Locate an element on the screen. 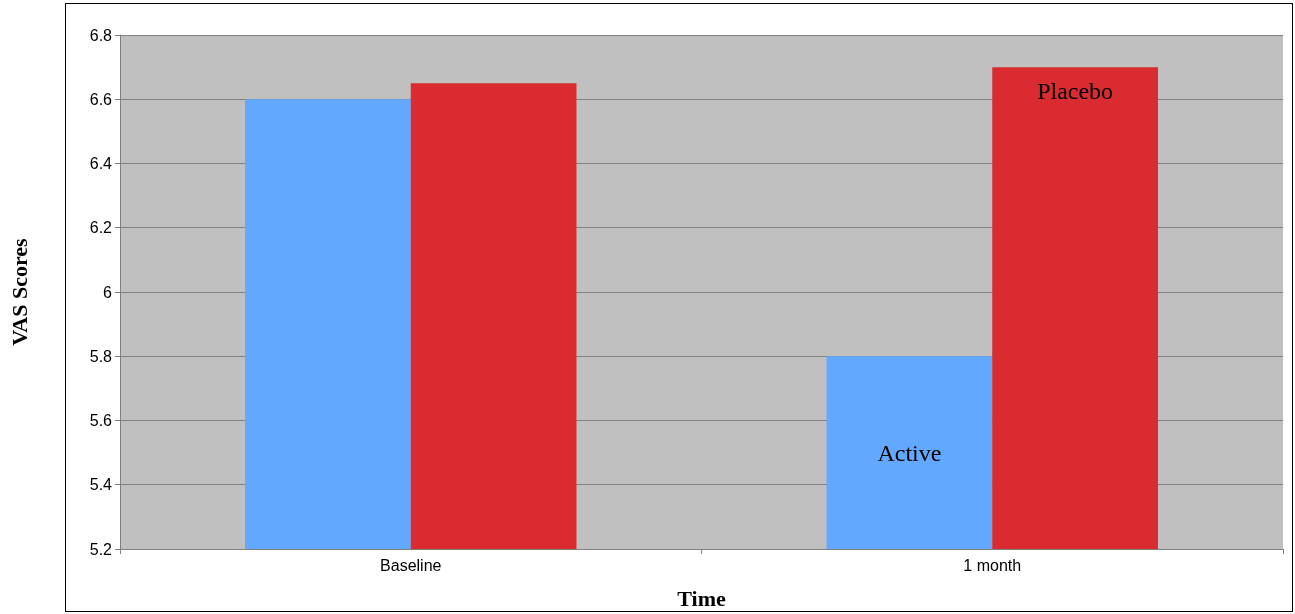 Image resolution: width=1295 pixels, height=614 pixels. y-tick-label: 5.4 is located at coordinates (101, 485).